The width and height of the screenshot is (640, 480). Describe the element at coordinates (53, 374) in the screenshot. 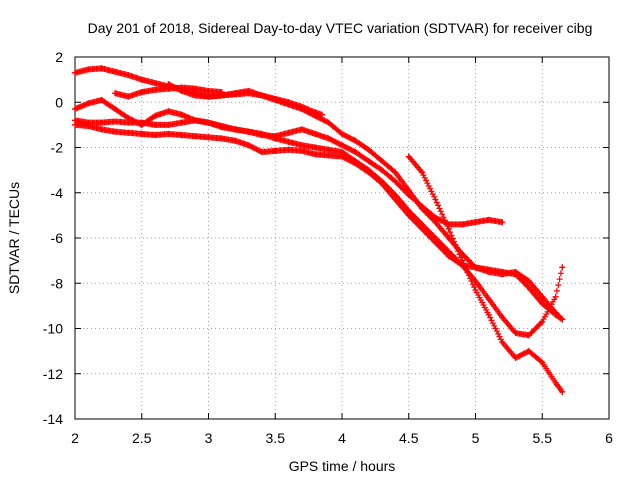

I see `y-tick-label: -12` at that location.